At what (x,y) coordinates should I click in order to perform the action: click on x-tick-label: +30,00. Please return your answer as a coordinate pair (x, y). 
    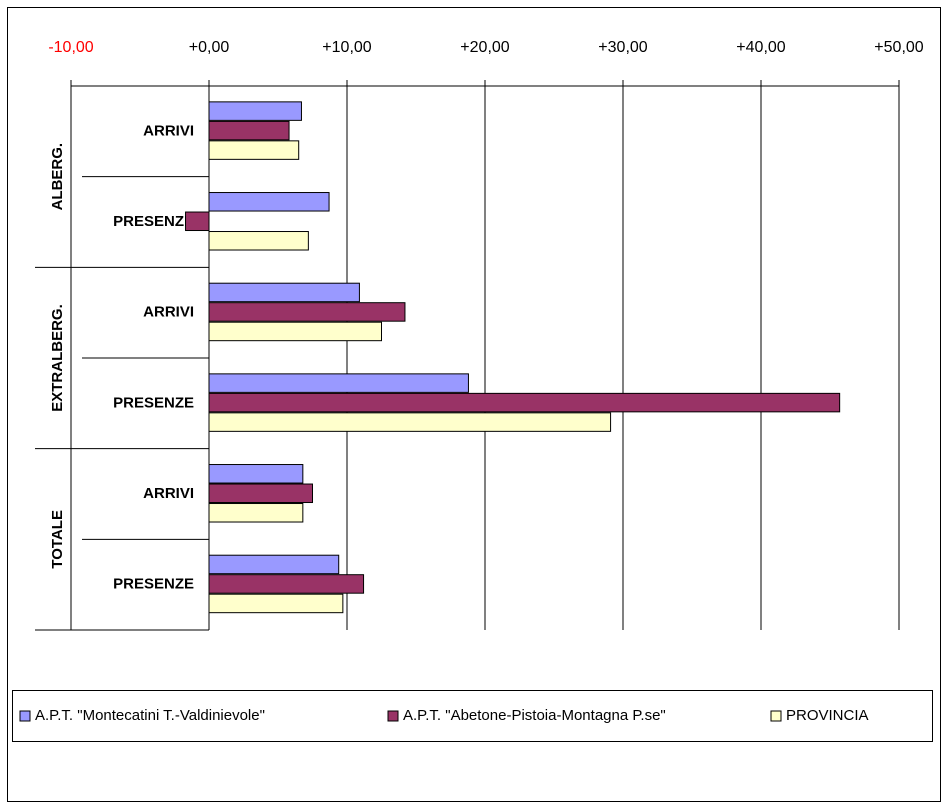
    Looking at the image, I should click on (622, 47).